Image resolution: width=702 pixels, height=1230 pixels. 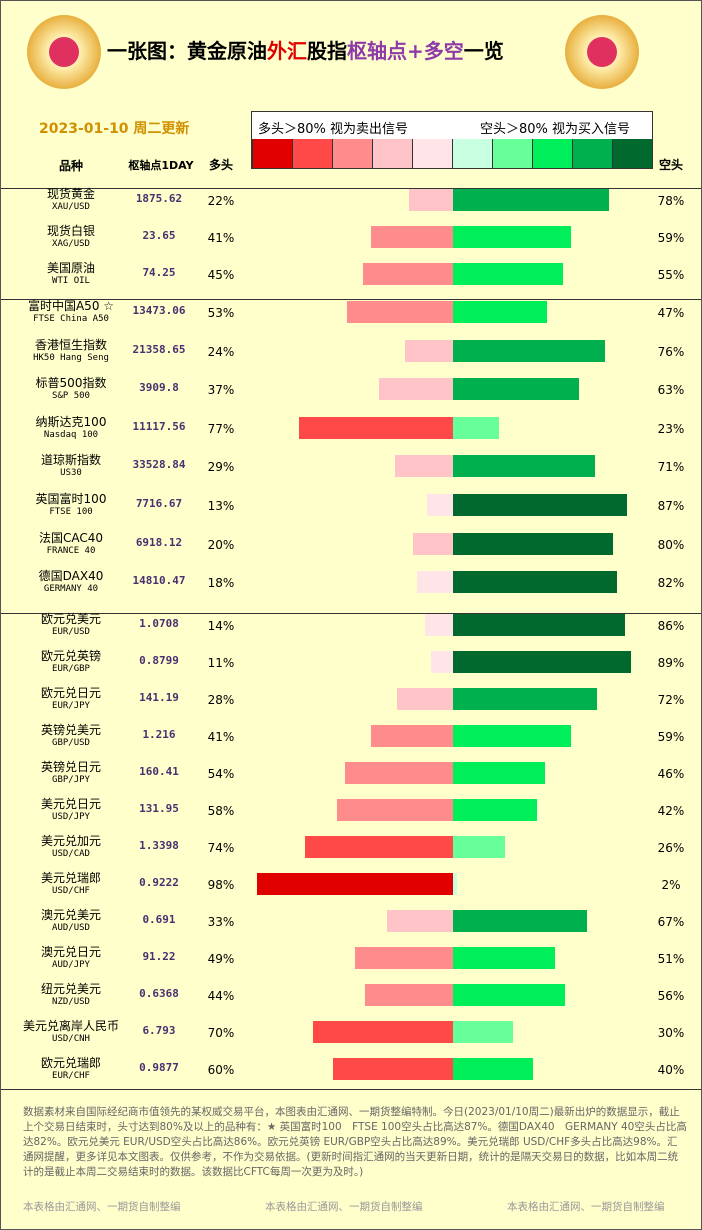 What do you see at coordinates (220, 165) in the screenshot?
I see `col-long: 多头` at bounding box center [220, 165].